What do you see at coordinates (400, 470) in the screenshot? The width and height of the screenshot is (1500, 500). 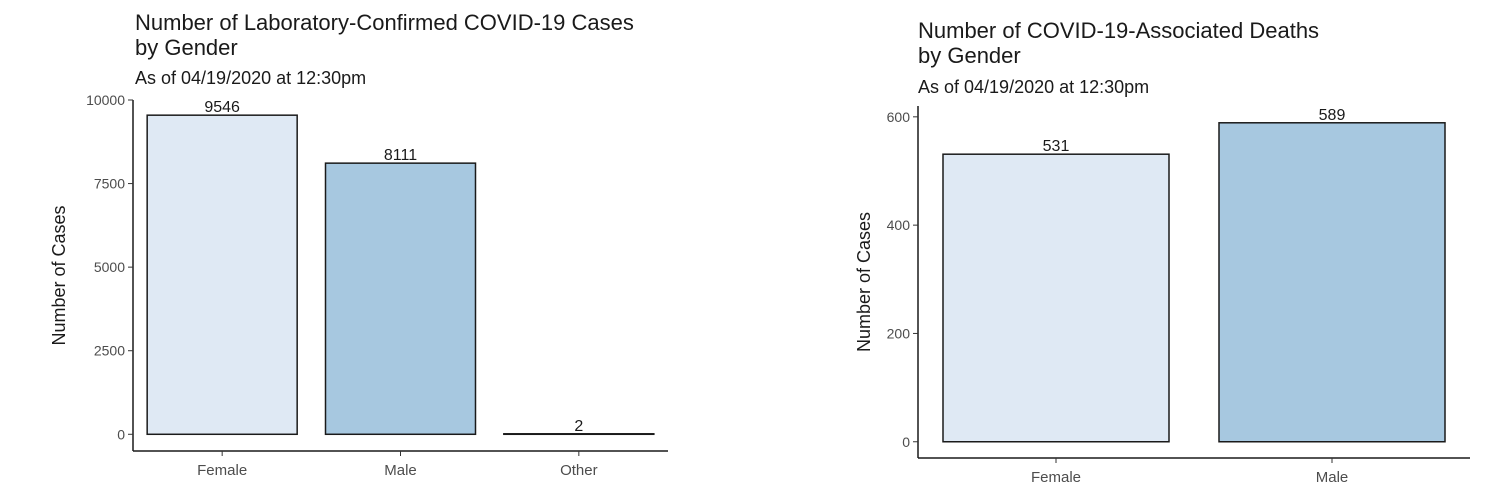 I see `cases-x-tick-label-male: Male` at bounding box center [400, 470].